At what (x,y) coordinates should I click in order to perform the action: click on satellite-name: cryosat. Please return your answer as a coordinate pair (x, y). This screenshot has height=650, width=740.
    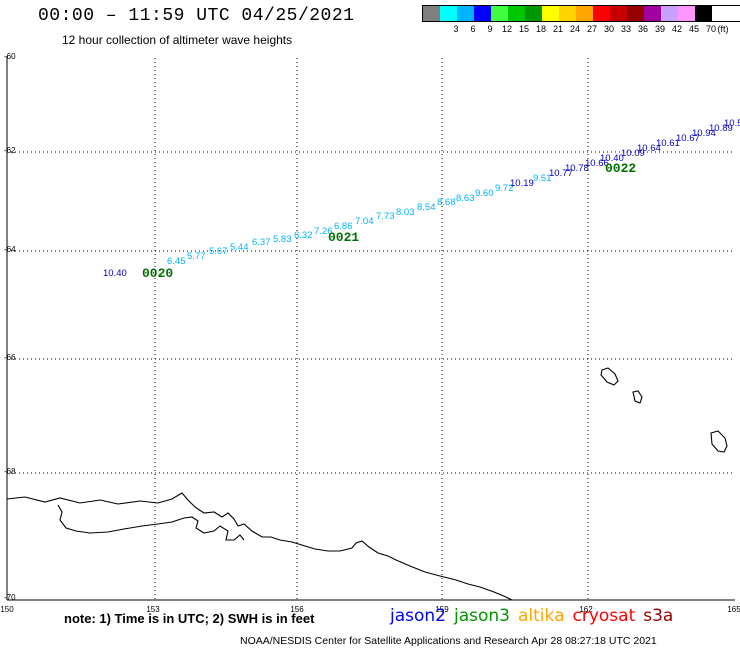
    Looking at the image, I should click on (604, 616).